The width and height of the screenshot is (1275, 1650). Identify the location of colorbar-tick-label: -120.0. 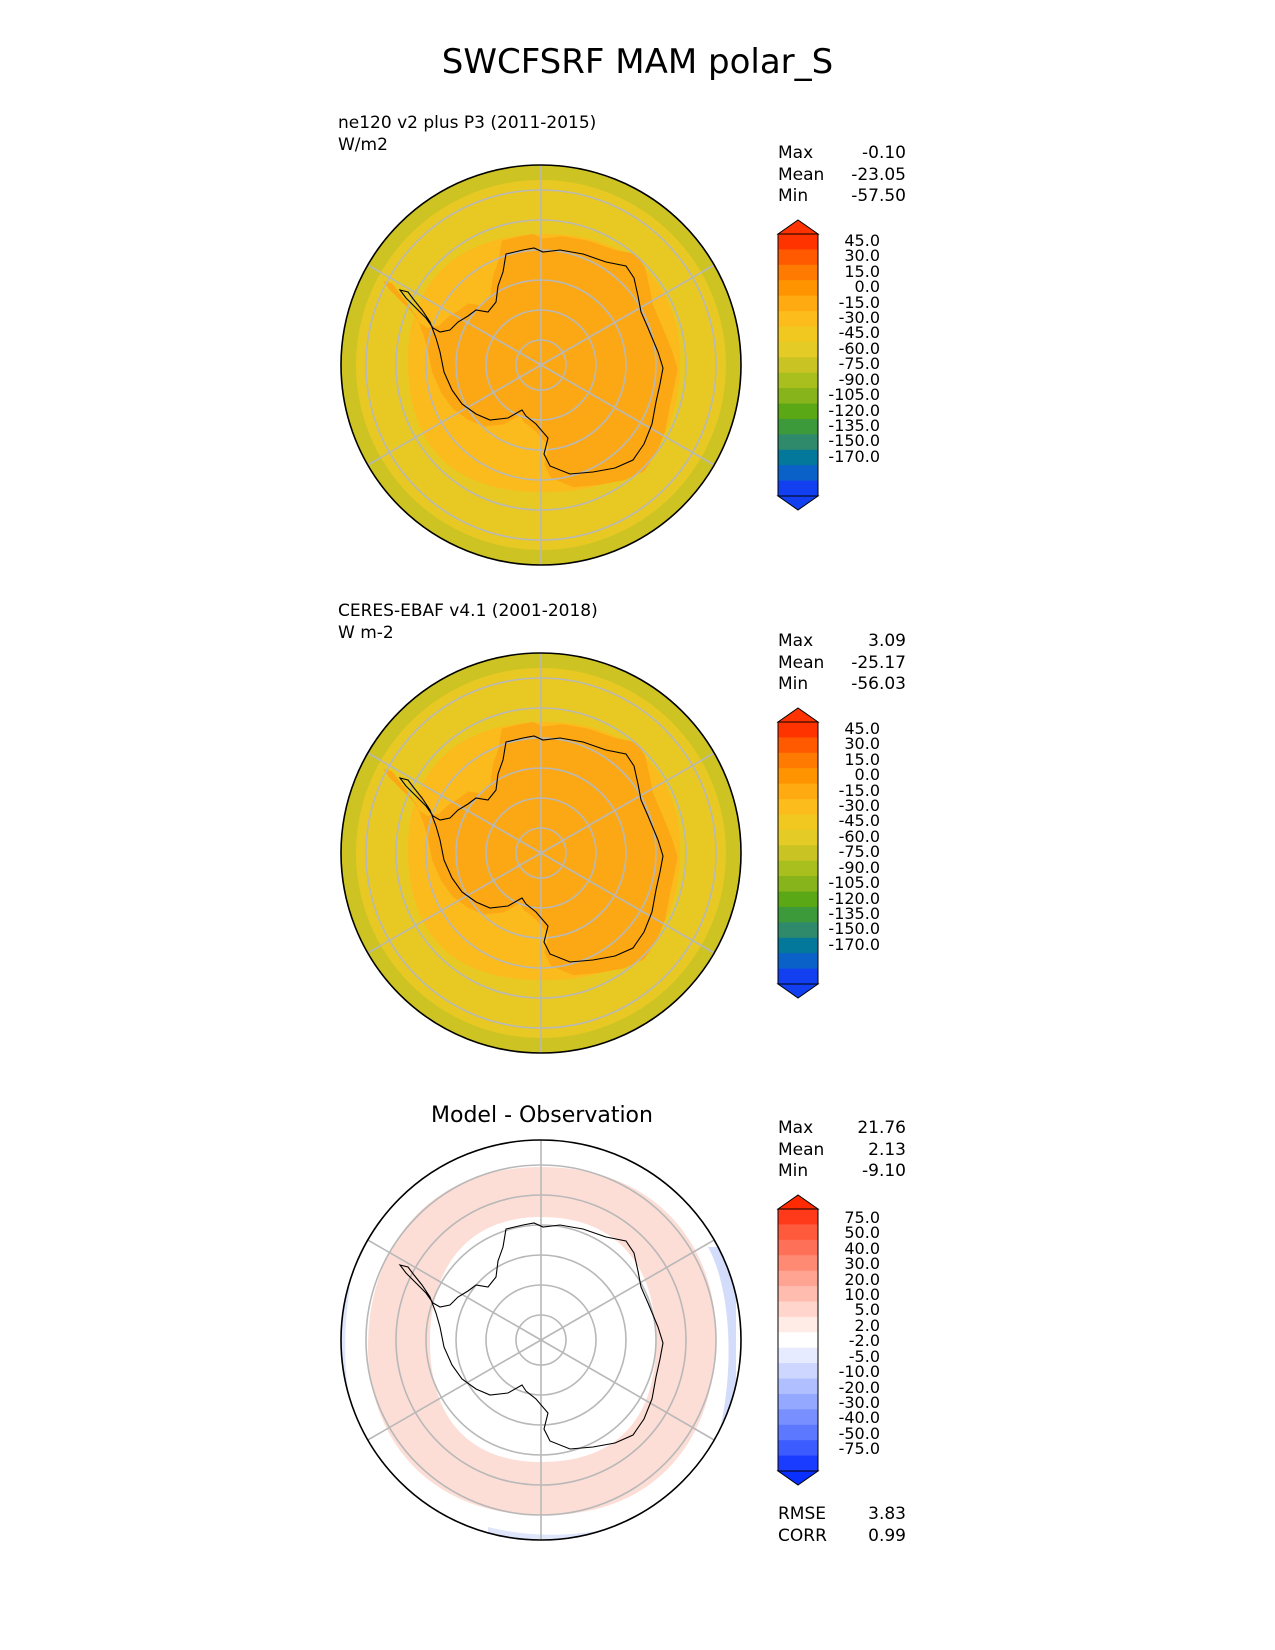
(854, 410).